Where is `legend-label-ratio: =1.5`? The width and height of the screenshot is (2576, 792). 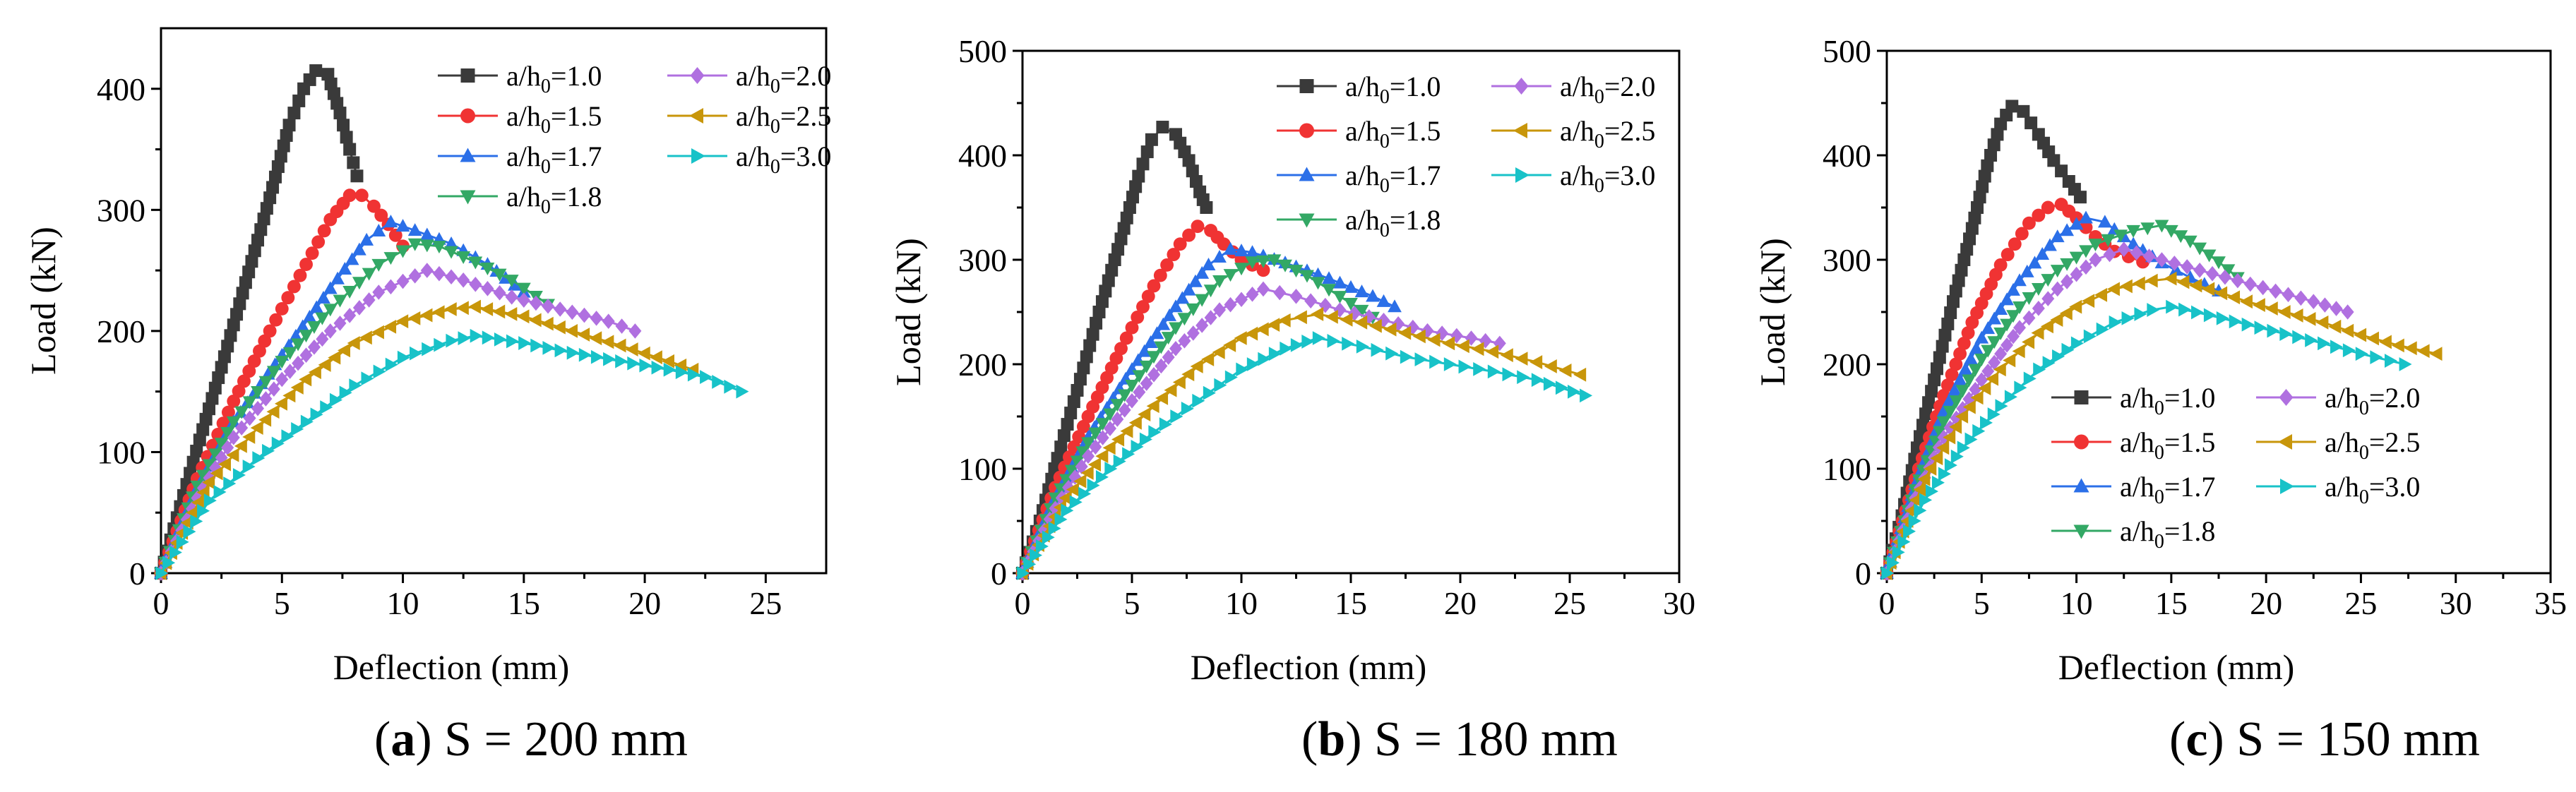
legend-label-ratio: =1.5 is located at coordinates (2190, 442).